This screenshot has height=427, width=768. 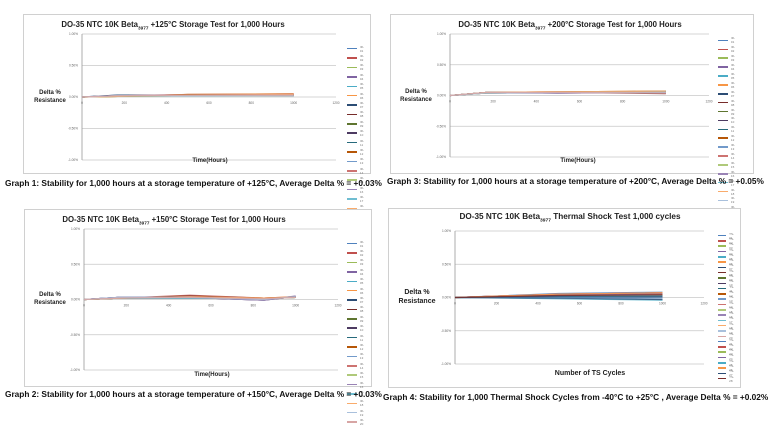 I want to click on legend-item: IR-17, so click(x=356, y=198).